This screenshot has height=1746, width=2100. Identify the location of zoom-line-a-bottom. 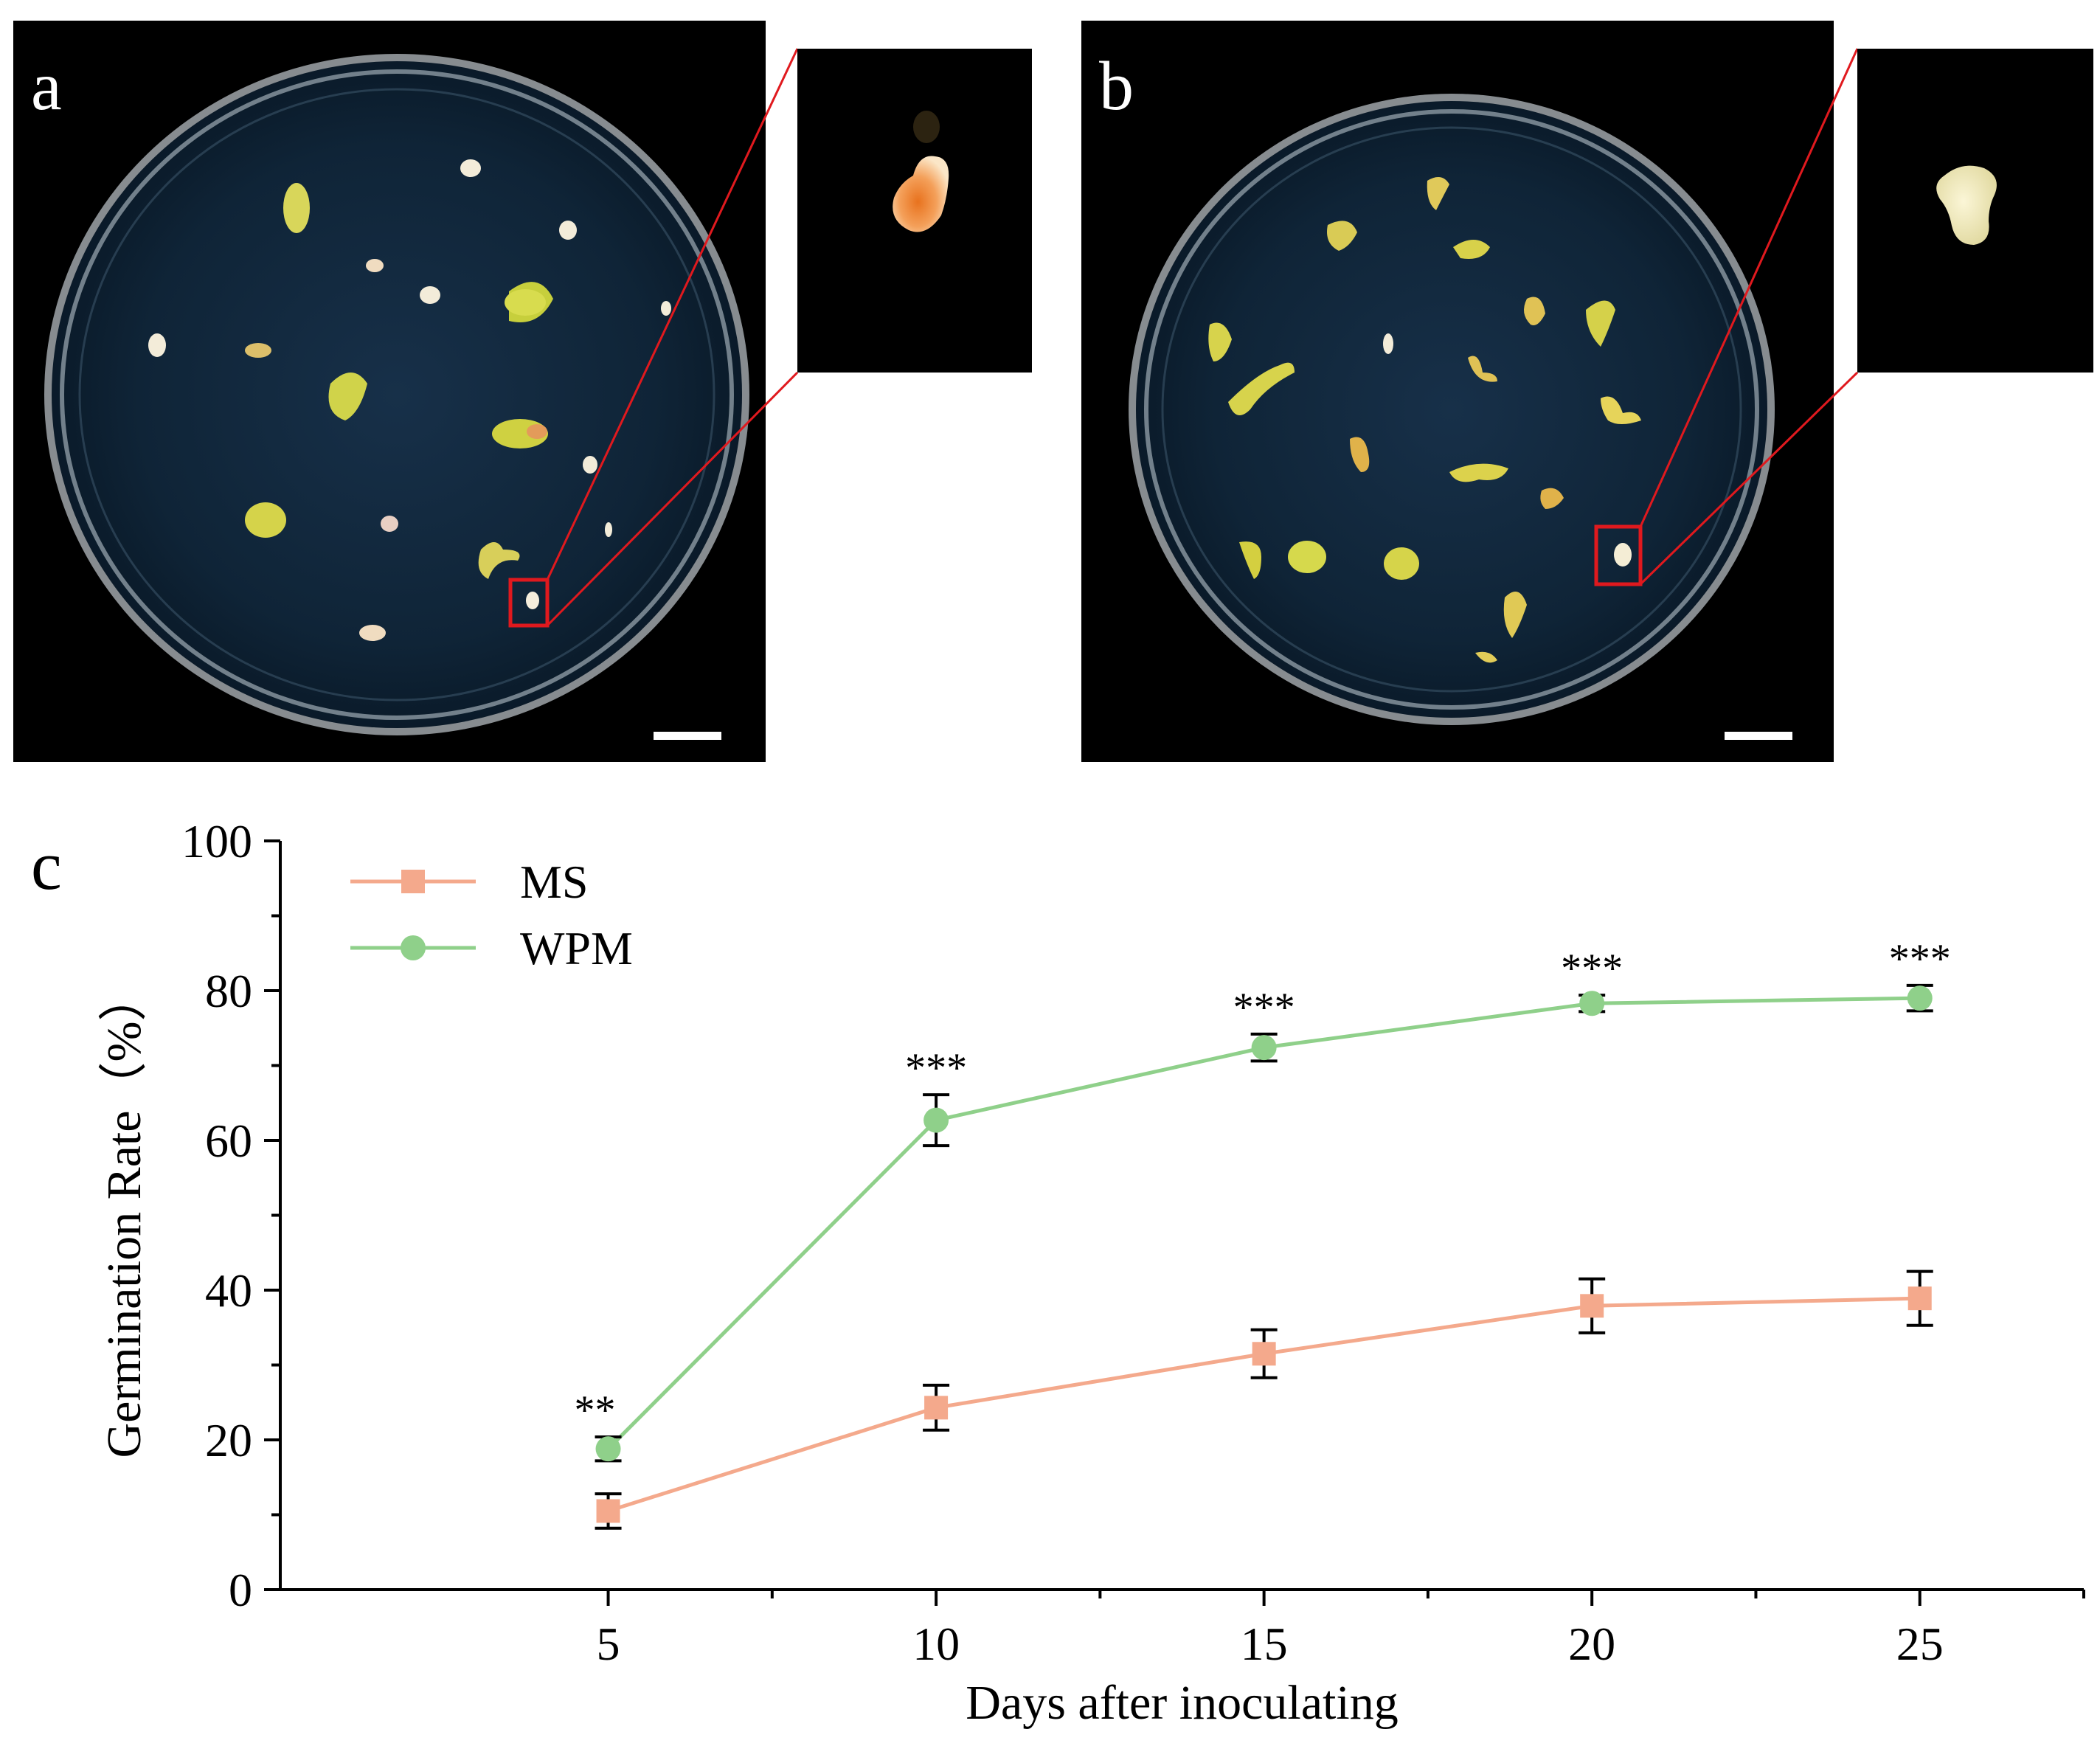
(672, 499).